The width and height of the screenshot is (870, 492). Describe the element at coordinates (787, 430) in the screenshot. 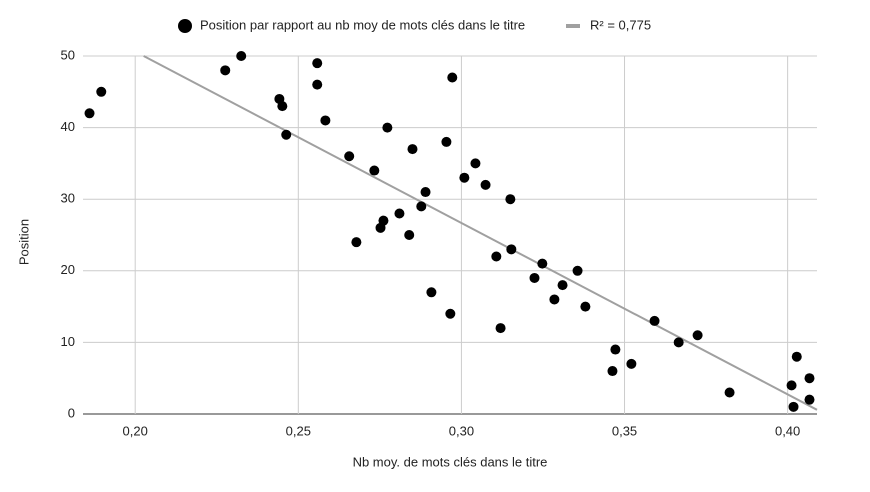

I see `x-tick-label: 0,40` at that location.